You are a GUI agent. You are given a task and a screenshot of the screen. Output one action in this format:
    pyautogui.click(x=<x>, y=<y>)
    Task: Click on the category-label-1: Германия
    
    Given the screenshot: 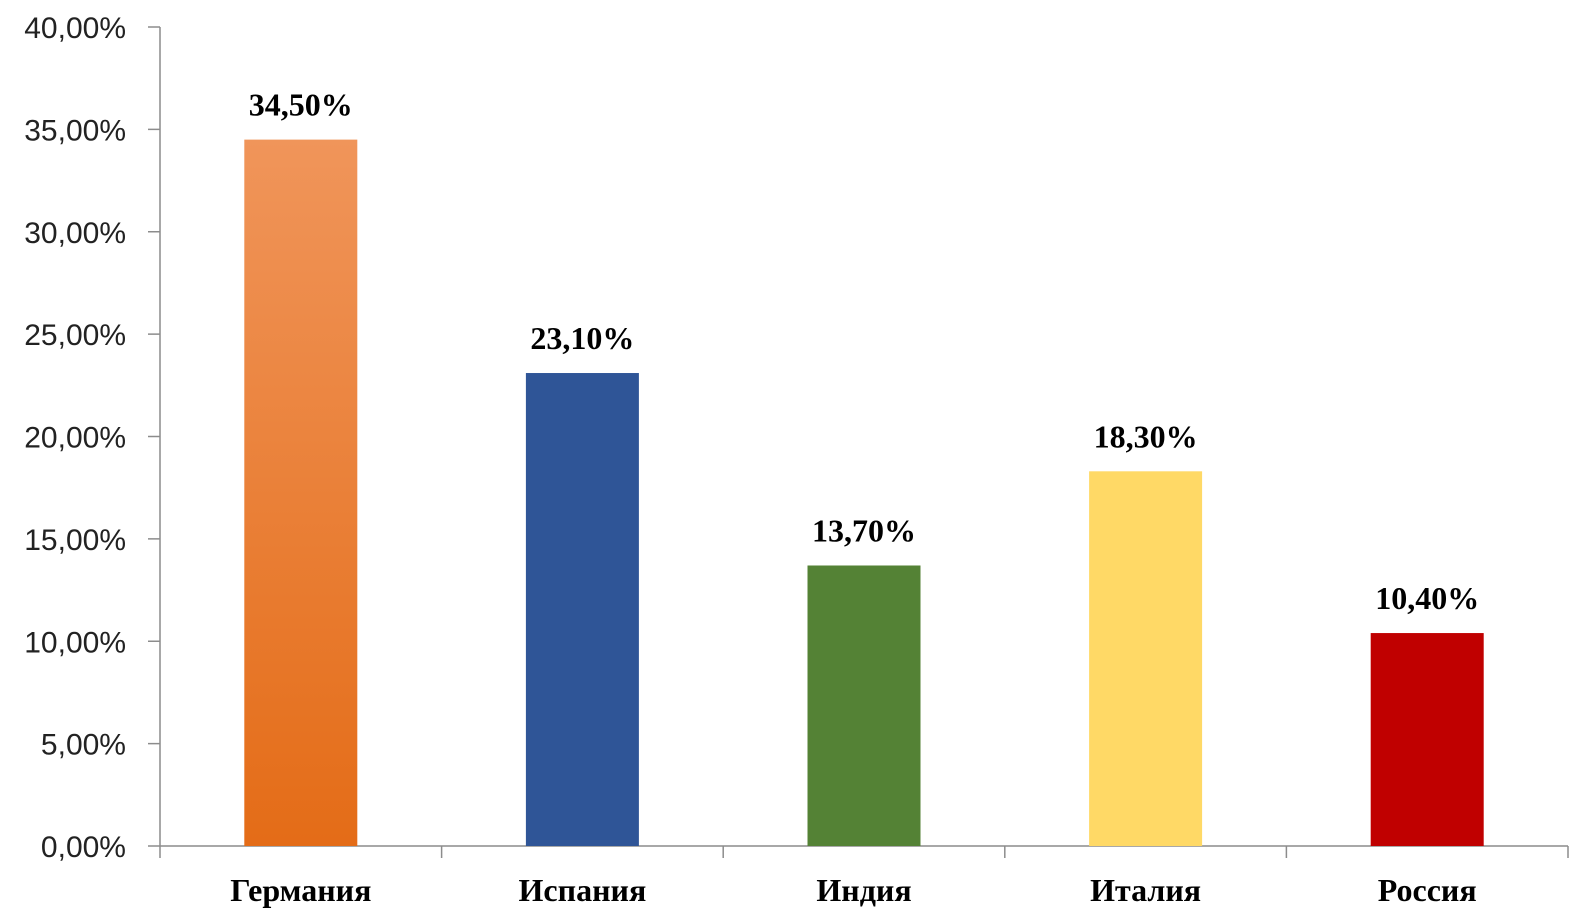 What is the action you would take?
    pyautogui.click(x=300, y=890)
    